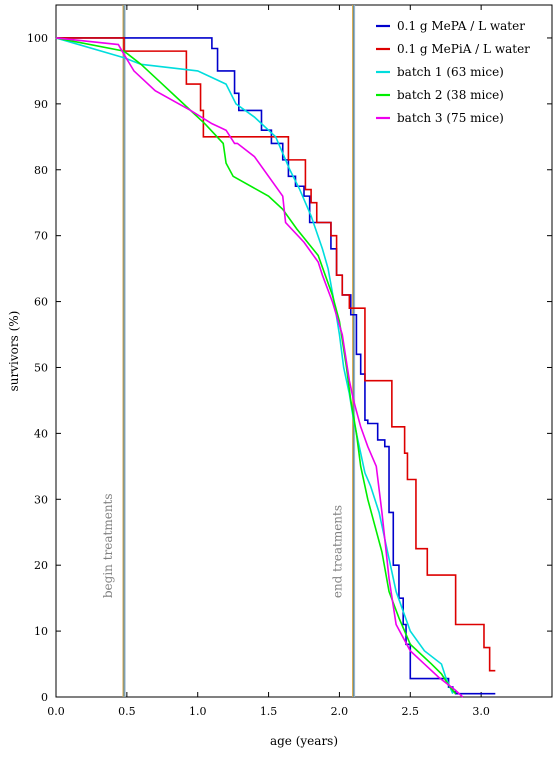 The height and width of the screenshot is (757, 559). What do you see at coordinates (41, 499) in the screenshot?
I see `y-tick-label: 30` at bounding box center [41, 499].